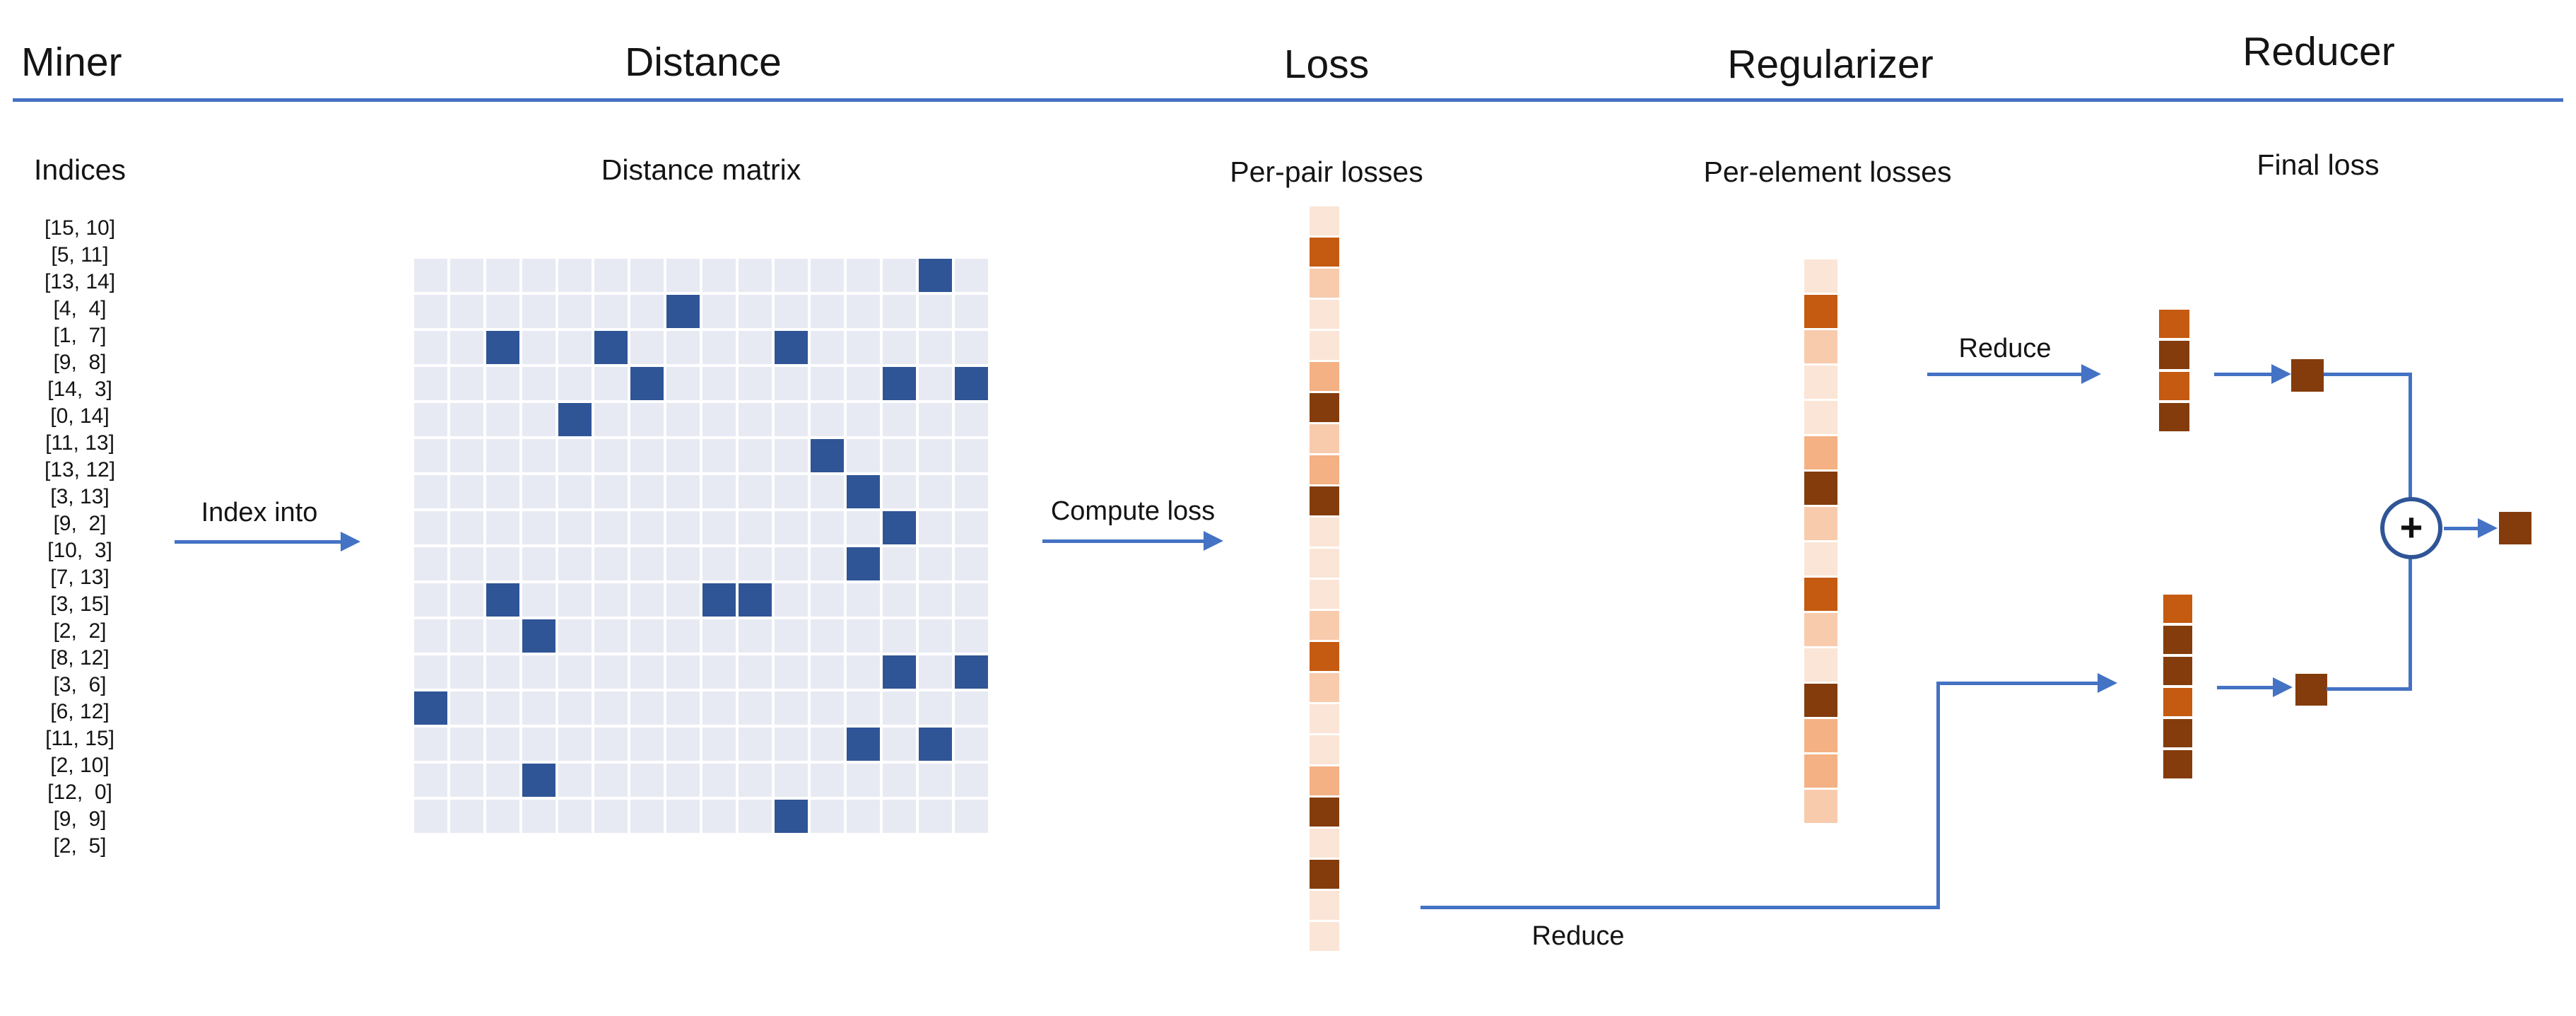 Image resolution: width=2576 pixels, height=1016 pixels. Describe the element at coordinates (2017, 683) in the screenshot. I see `reduce-bottom-arrow-line` at that location.